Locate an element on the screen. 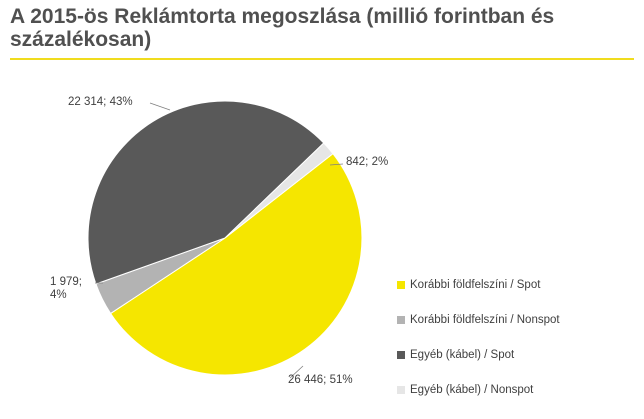  data-label-4: 842; 2% is located at coordinates (367, 162).